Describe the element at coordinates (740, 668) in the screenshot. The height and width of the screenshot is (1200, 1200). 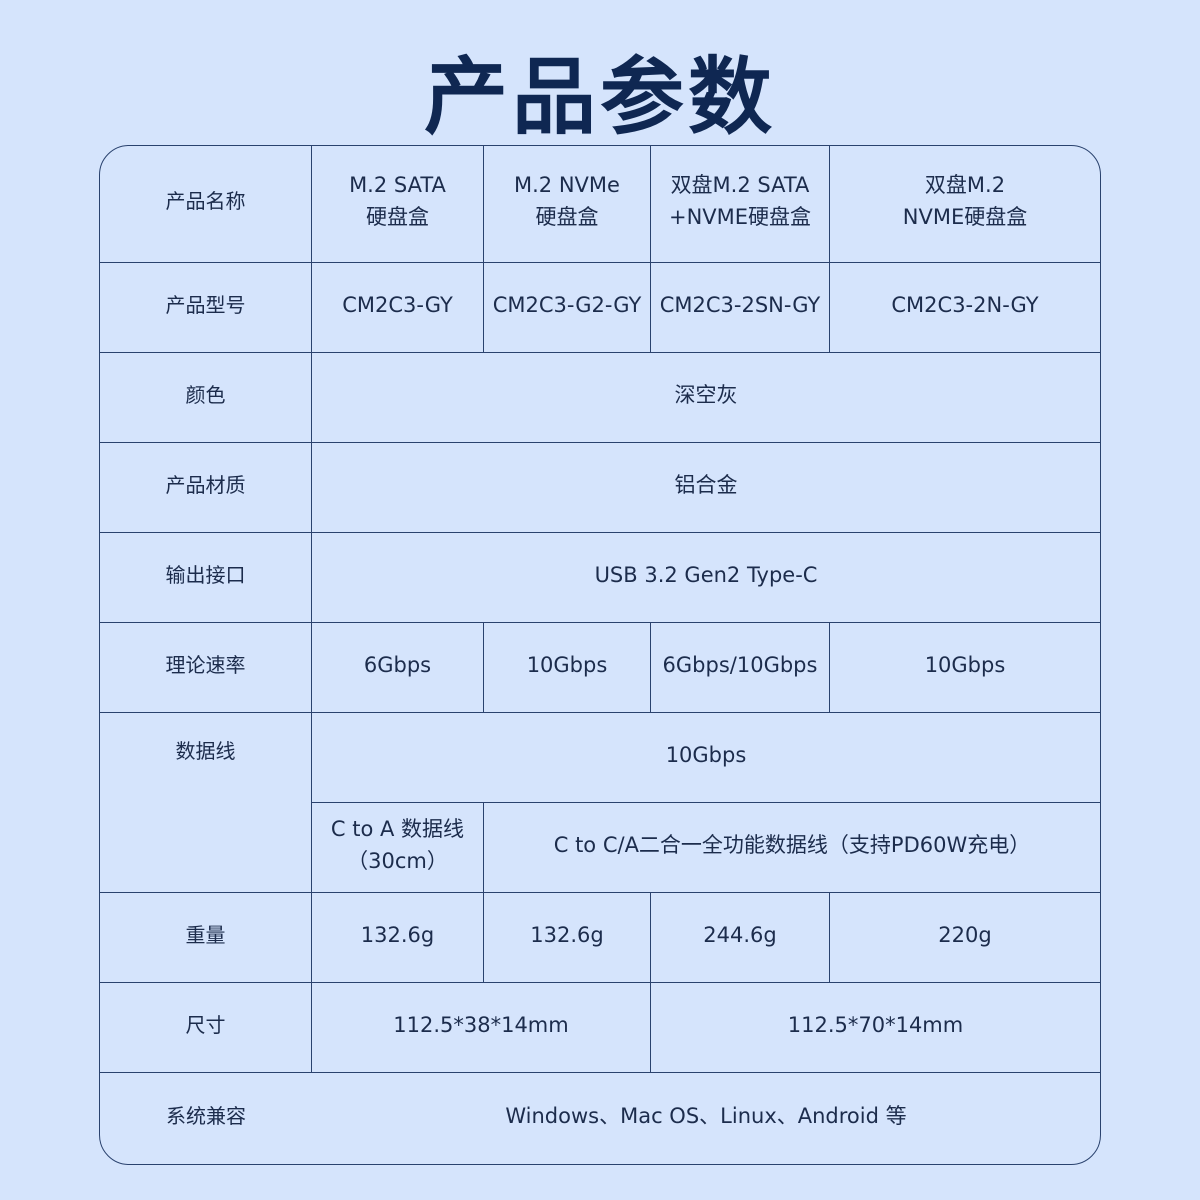
I see `cell-speed-3: 6Gbps/10Gbps` at that location.